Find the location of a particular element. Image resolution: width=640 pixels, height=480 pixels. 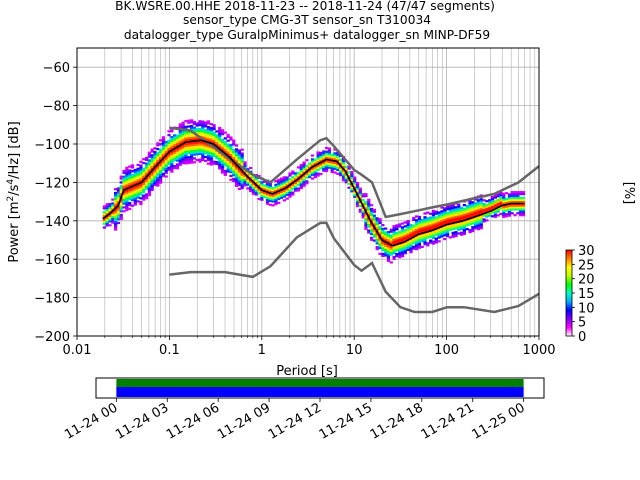

x-tick-label: 1000 is located at coordinates (538, 350).